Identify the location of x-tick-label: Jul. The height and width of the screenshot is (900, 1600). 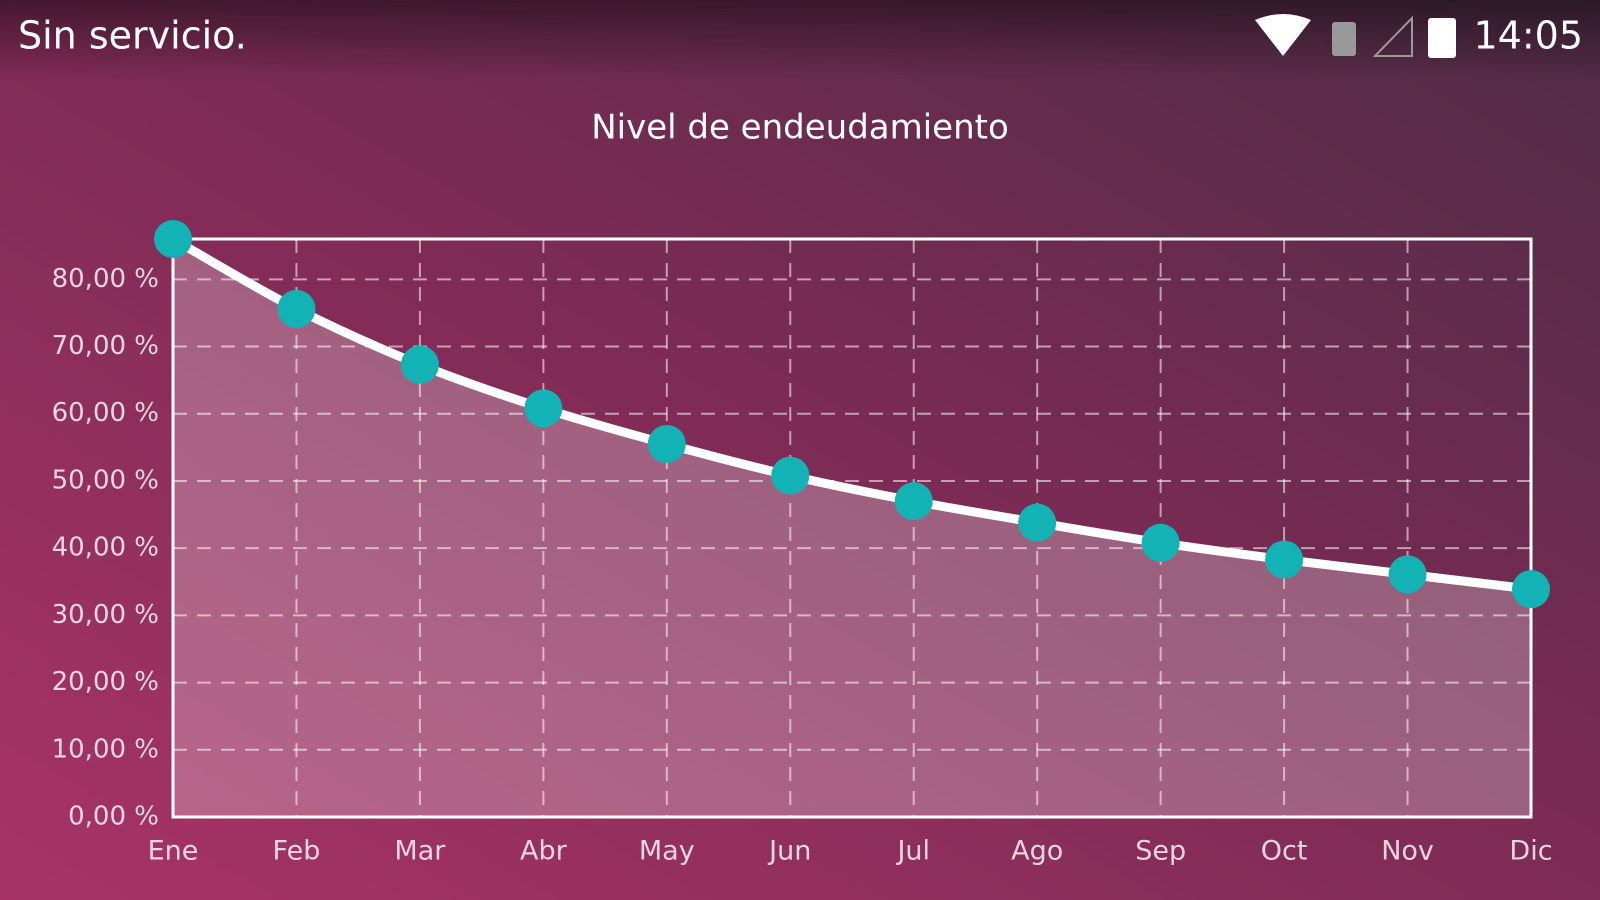
(912, 851).